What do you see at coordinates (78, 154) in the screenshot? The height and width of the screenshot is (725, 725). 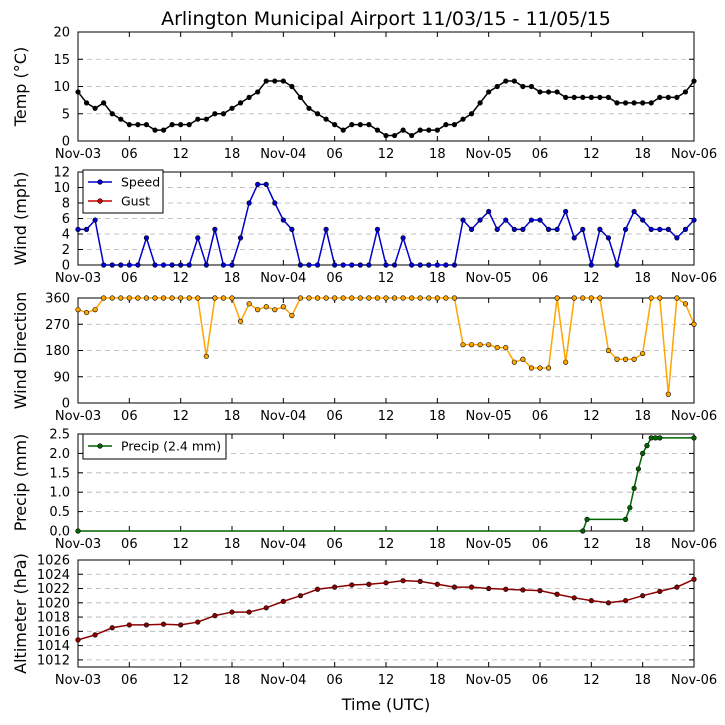 I see `temp-xtick-label: Nov-03` at bounding box center [78, 154].